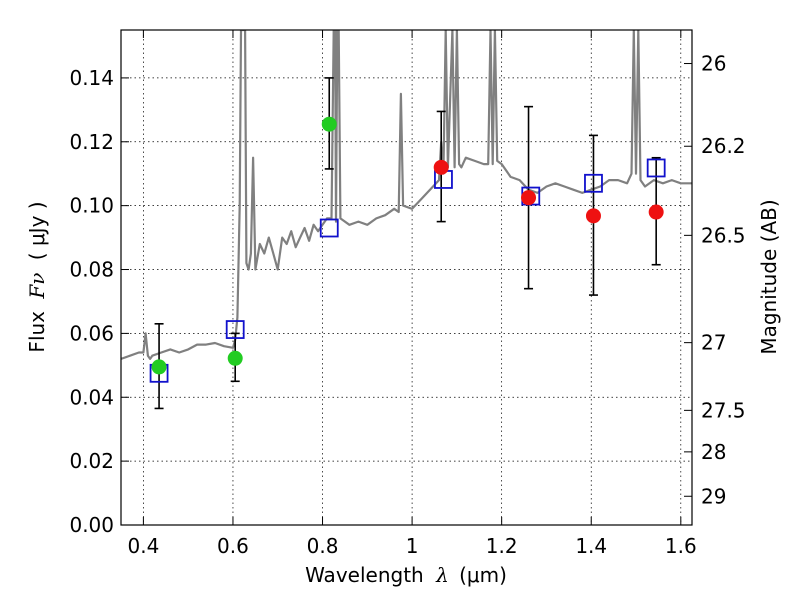  I want to click on x-axis-label-prefix: Wavelength, so click(364, 575).